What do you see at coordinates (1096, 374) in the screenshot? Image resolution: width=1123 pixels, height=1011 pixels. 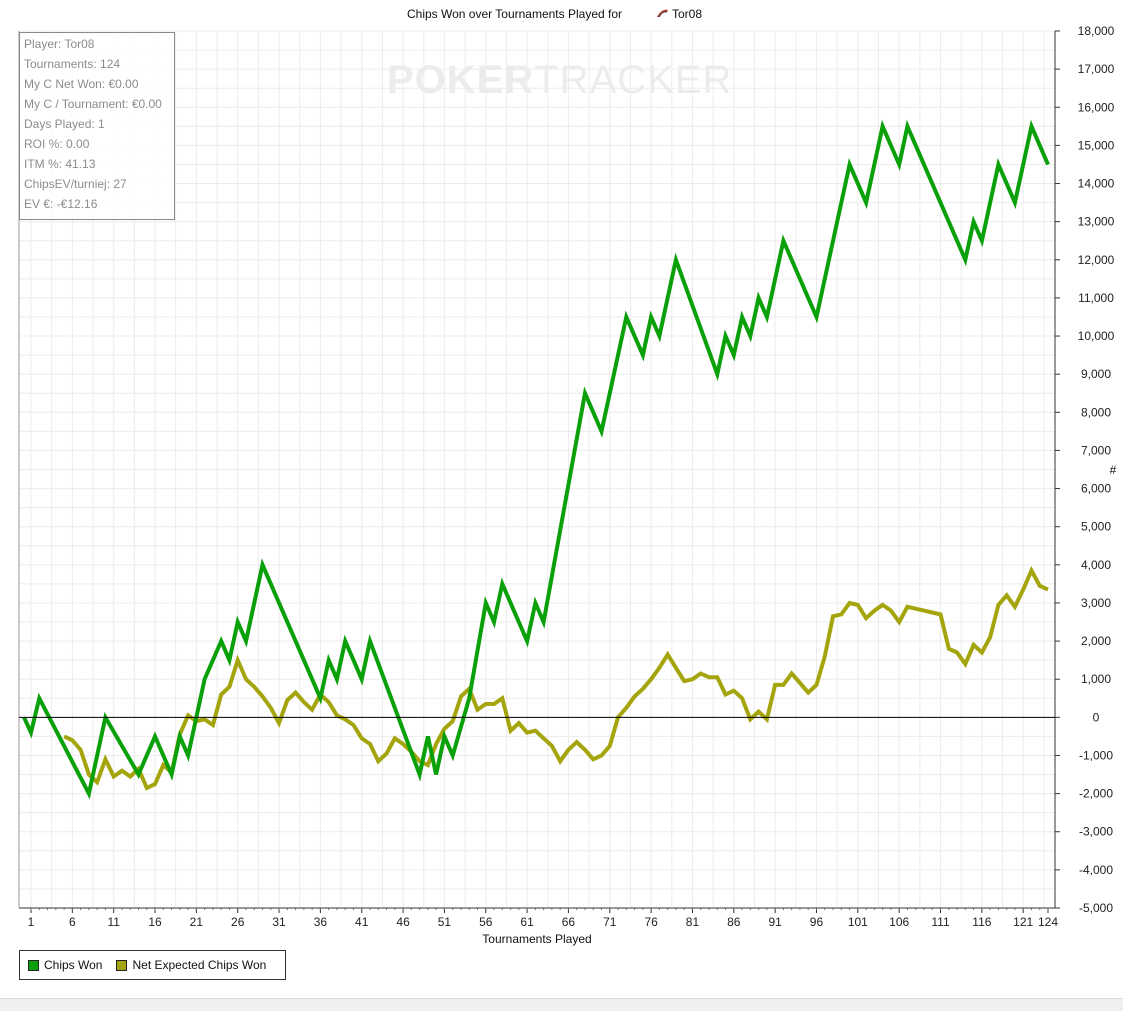 I see `y-tick-label: 9,000` at bounding box center [1096, 374].